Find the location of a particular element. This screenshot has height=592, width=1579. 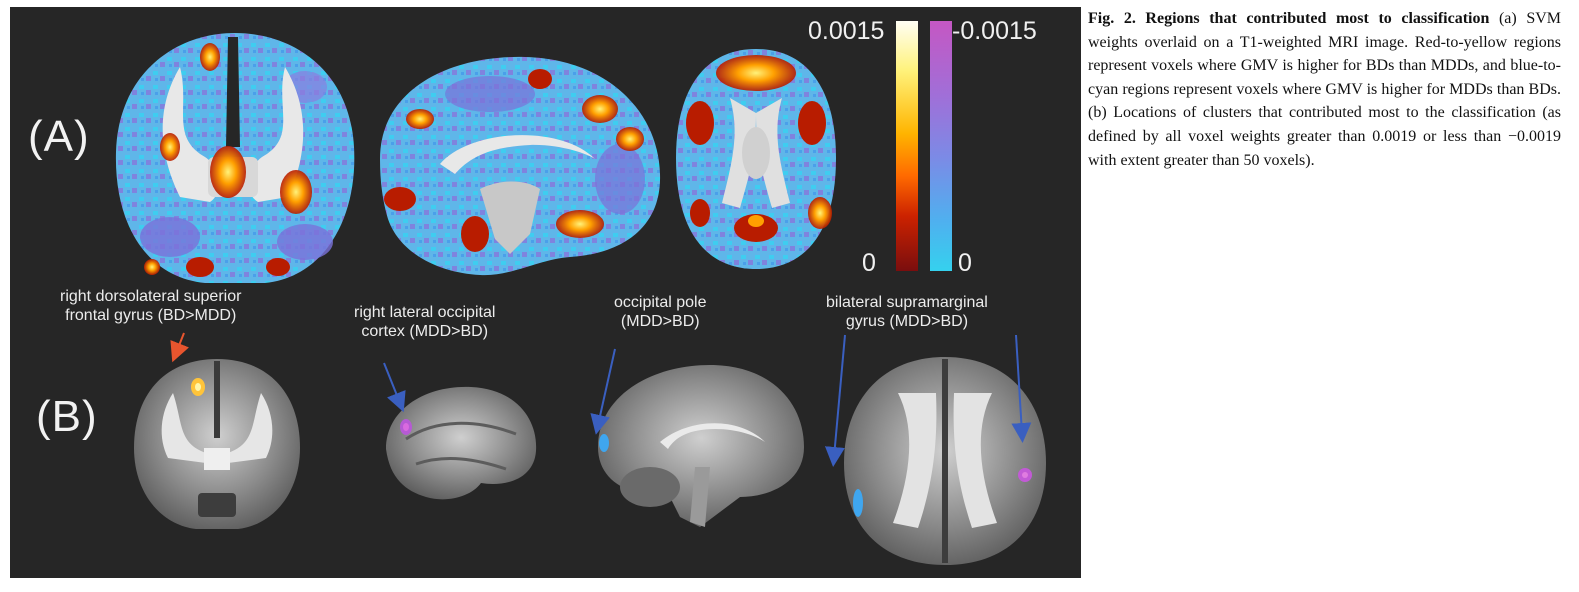

colorbar-negative-zero: 0 is located at coordinates (965, 263).